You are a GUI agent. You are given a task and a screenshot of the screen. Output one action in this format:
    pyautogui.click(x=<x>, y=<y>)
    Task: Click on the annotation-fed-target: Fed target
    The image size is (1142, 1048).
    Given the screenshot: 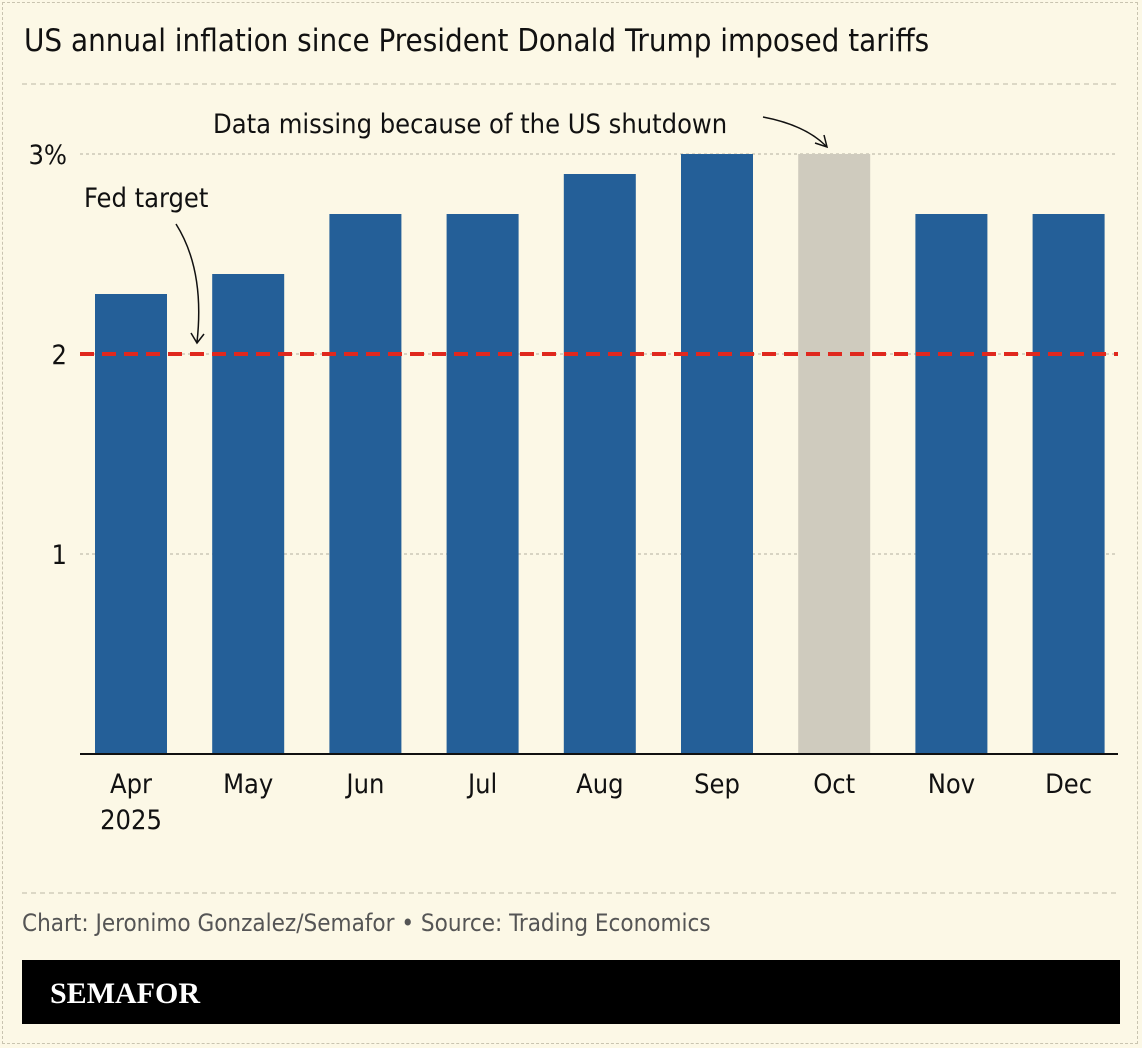 What is the action you would take?
    pyautogui.click(x=146, y=198)
    